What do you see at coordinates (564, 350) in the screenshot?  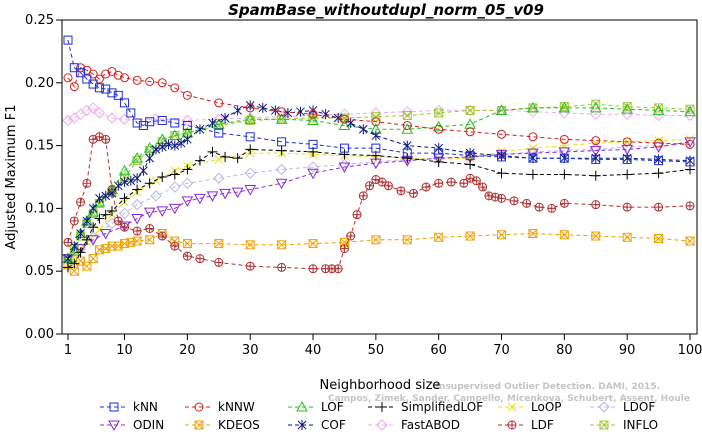 I see `x-tick-label: 80` at bounding box center [564, 350].